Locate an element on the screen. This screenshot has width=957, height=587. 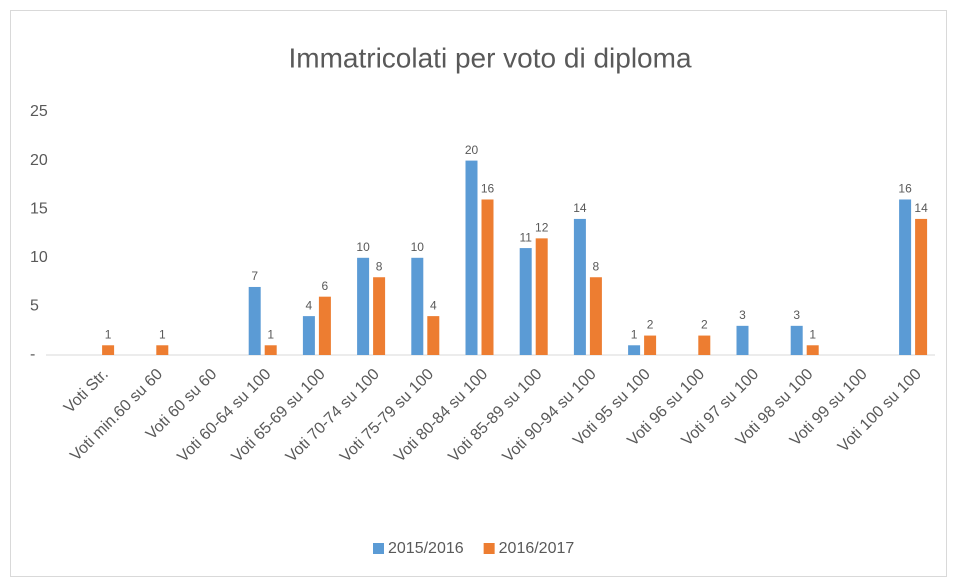
legend-label: 2016/2017 is located at coordinates (537, 548).